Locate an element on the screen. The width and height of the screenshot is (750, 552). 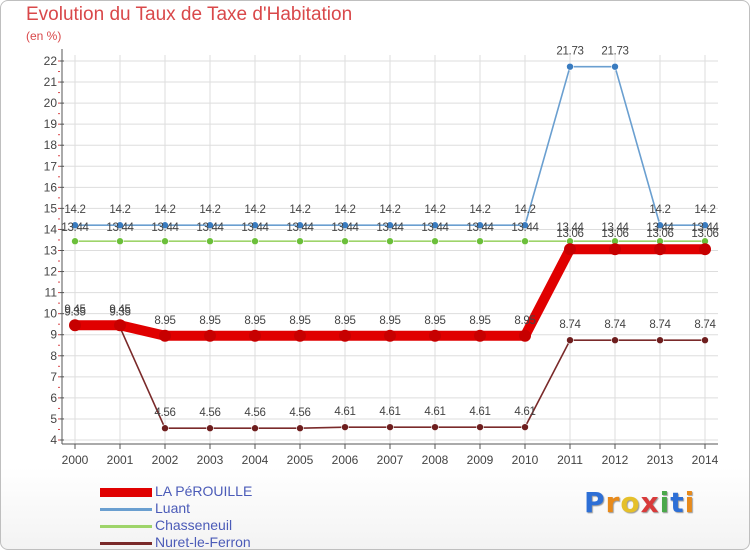
y-tick-label: 19 is located at coordinates (51, 124).